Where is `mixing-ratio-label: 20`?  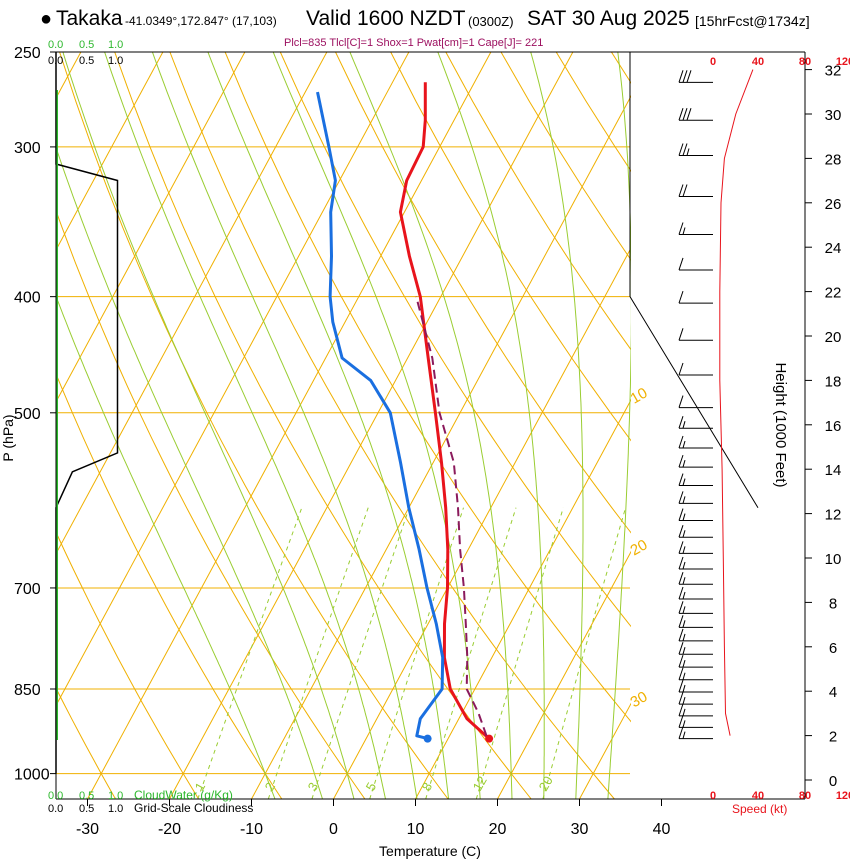
mixing-ratio-label: 20 is located at coordinates (546, 783).